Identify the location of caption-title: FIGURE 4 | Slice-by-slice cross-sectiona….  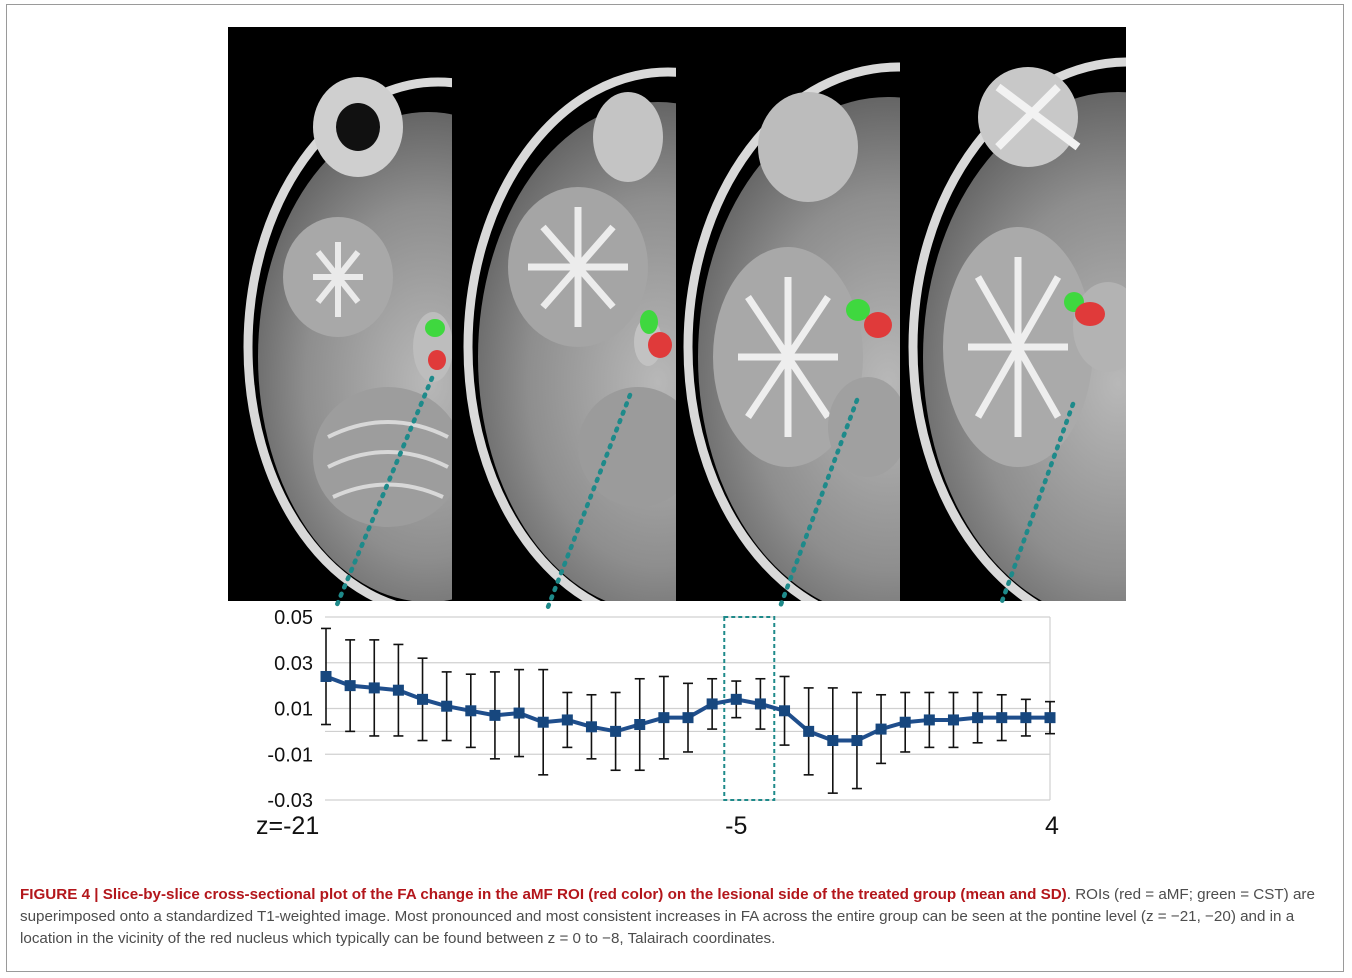
(543, 894).